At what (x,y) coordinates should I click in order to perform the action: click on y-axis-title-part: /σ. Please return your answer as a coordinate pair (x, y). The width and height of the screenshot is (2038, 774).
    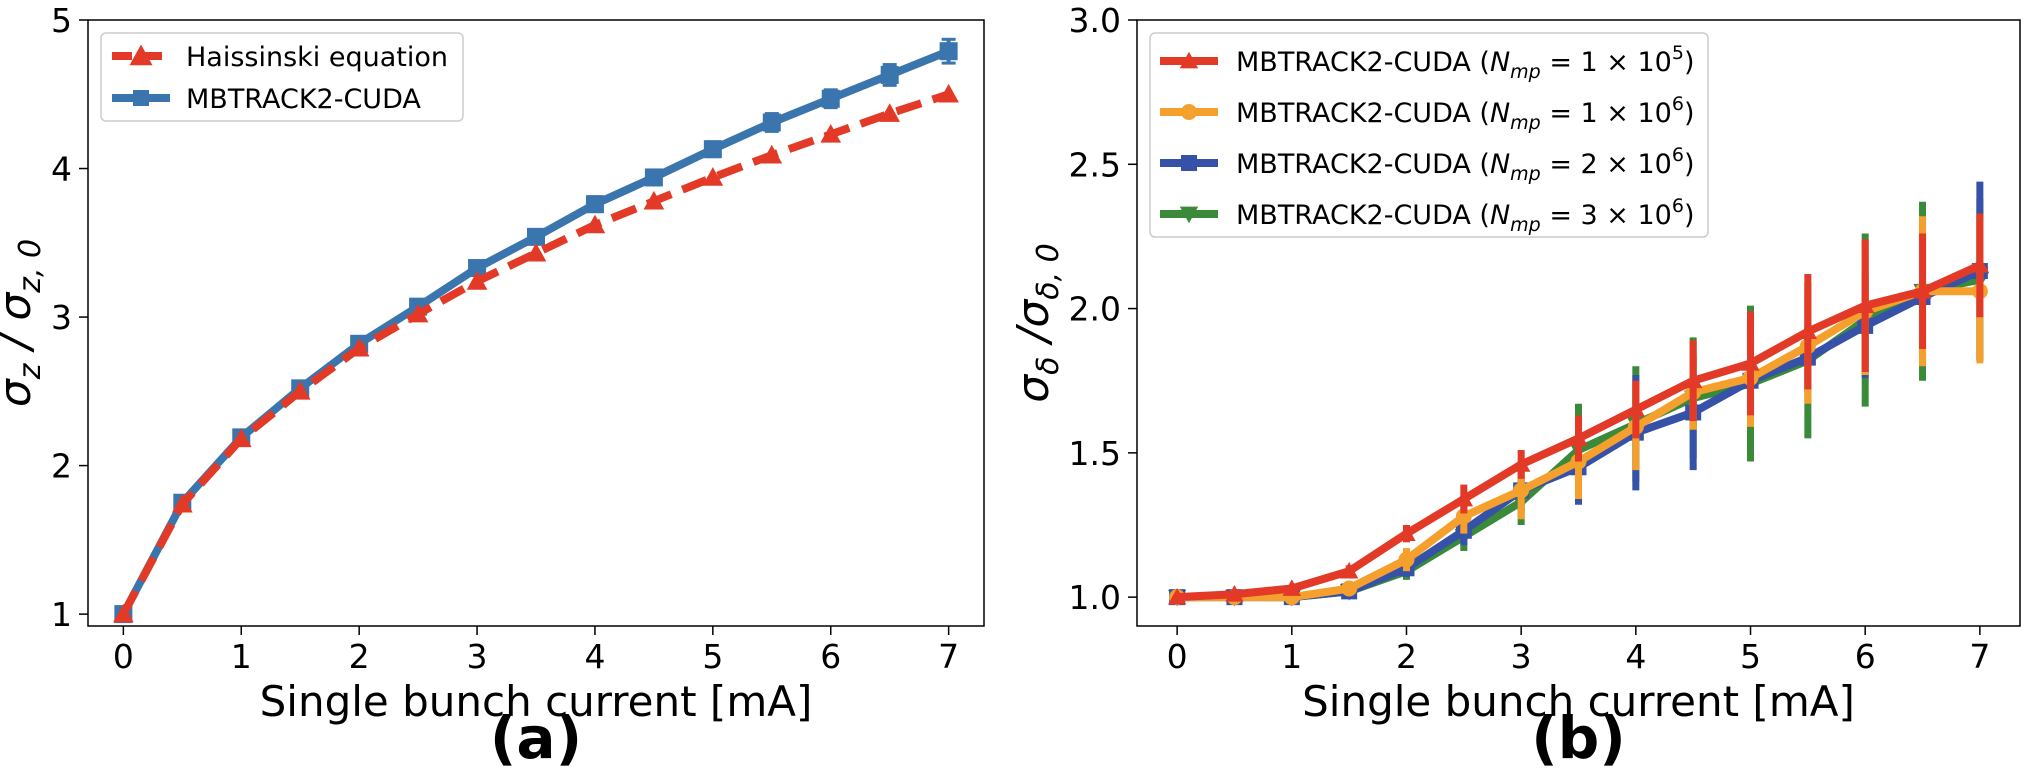
    Looking at the image, I should click on (1033, 328).